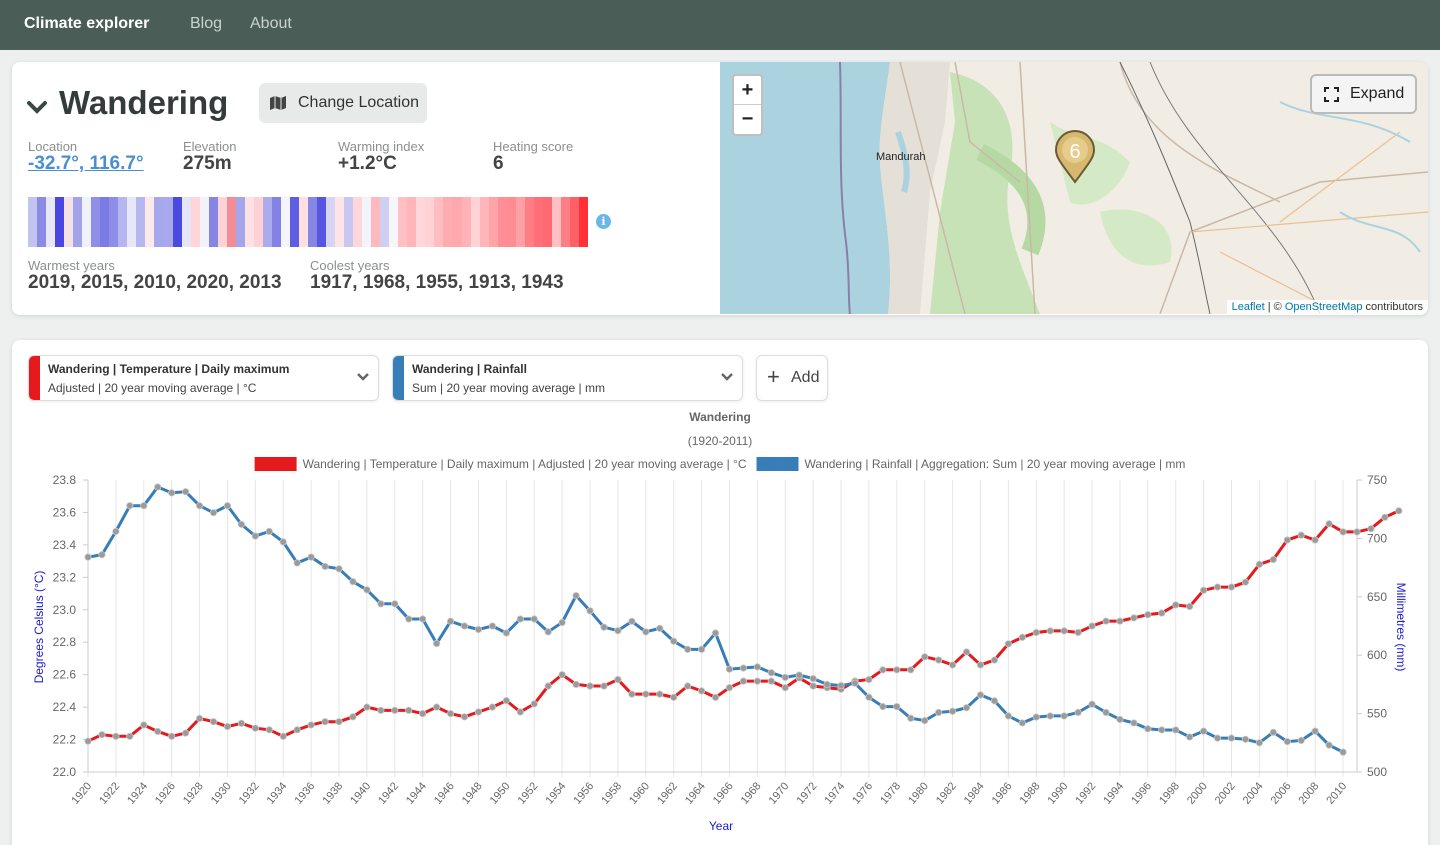 The height and width of the screenshot is (845, 1440). What do you see at coordinates (65, 480) in the screenshot?
I see `y-left-tick-label: 23.8` at bounding box center [65, 480].